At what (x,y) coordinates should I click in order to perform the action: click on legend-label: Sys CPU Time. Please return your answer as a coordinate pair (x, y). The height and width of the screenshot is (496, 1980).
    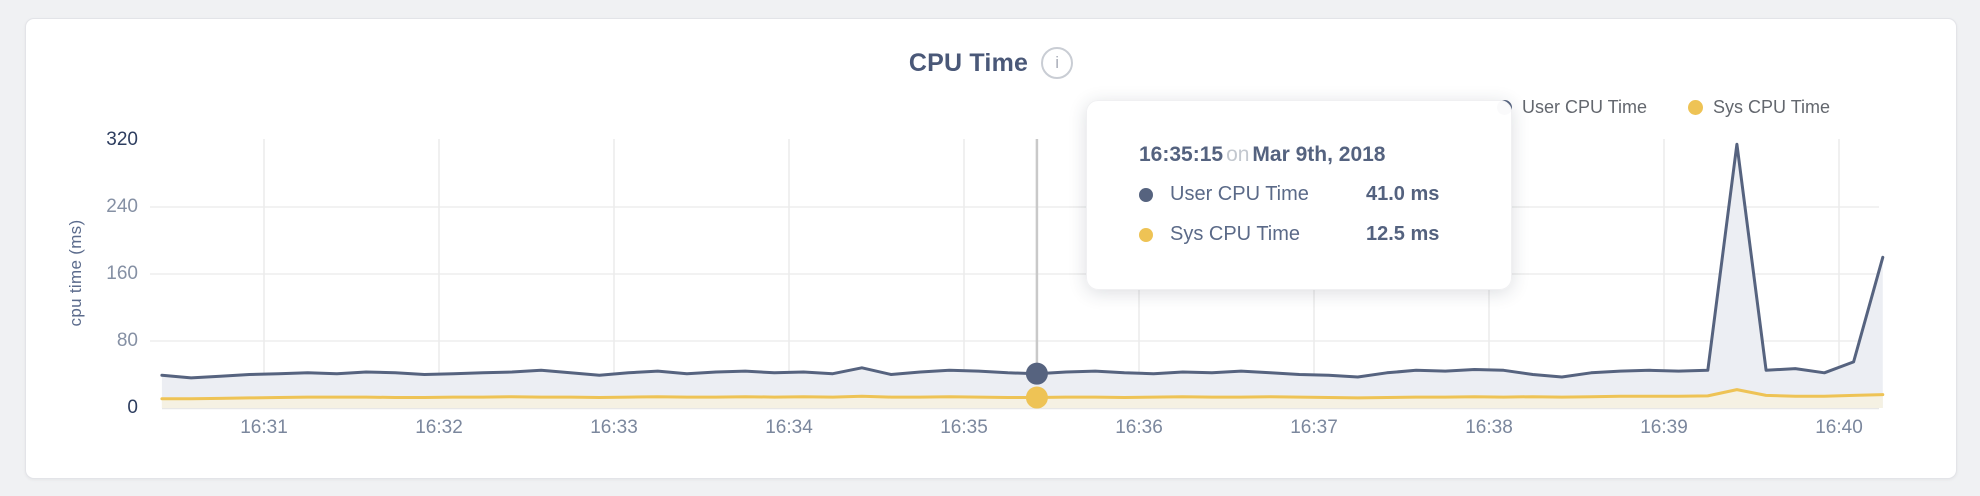
    Looking at the image, I should click on (1772, 107).